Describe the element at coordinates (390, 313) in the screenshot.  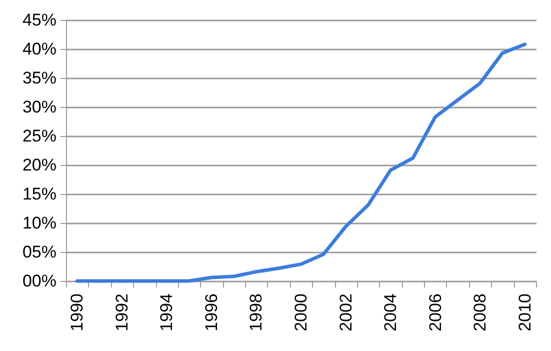
I see `x-tick-label: 2004` at that location.